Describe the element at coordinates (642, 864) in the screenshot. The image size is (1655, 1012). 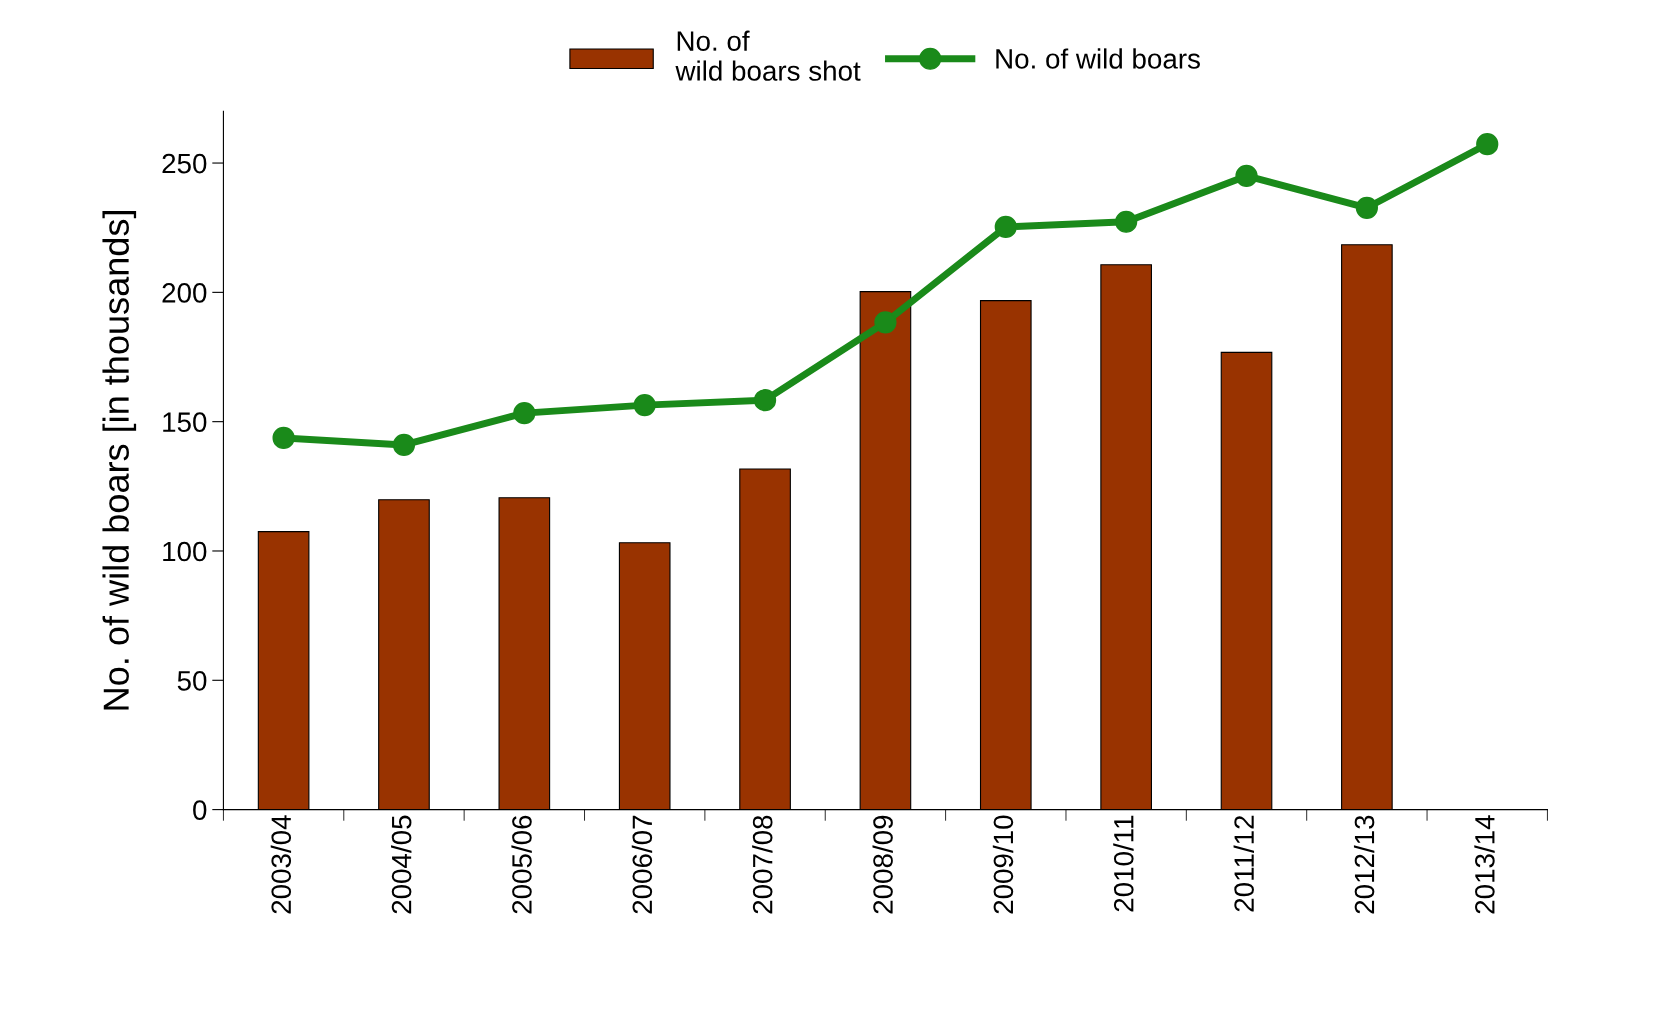
I see `x-tick-label: 2006/07` at that location.